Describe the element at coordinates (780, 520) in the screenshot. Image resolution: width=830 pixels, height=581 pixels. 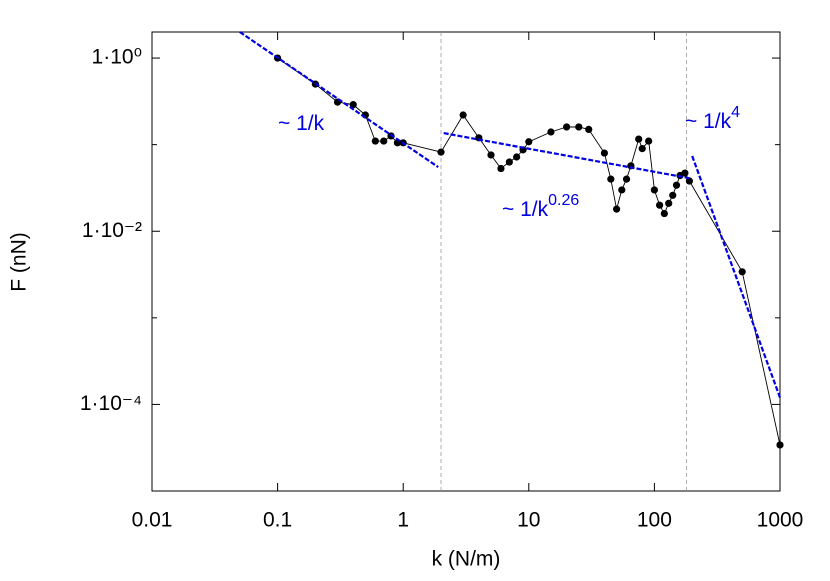
I see `x-tick-label: 1000` at that location.